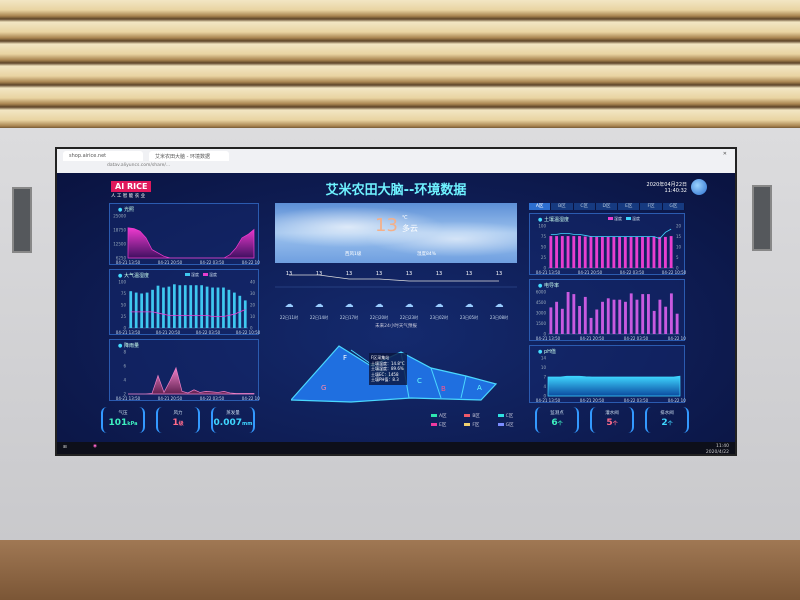  What do you see at coordinates (122, 282) in the screenshot?
I see `y-tick-label: 100` at bounding box center [122, 282].